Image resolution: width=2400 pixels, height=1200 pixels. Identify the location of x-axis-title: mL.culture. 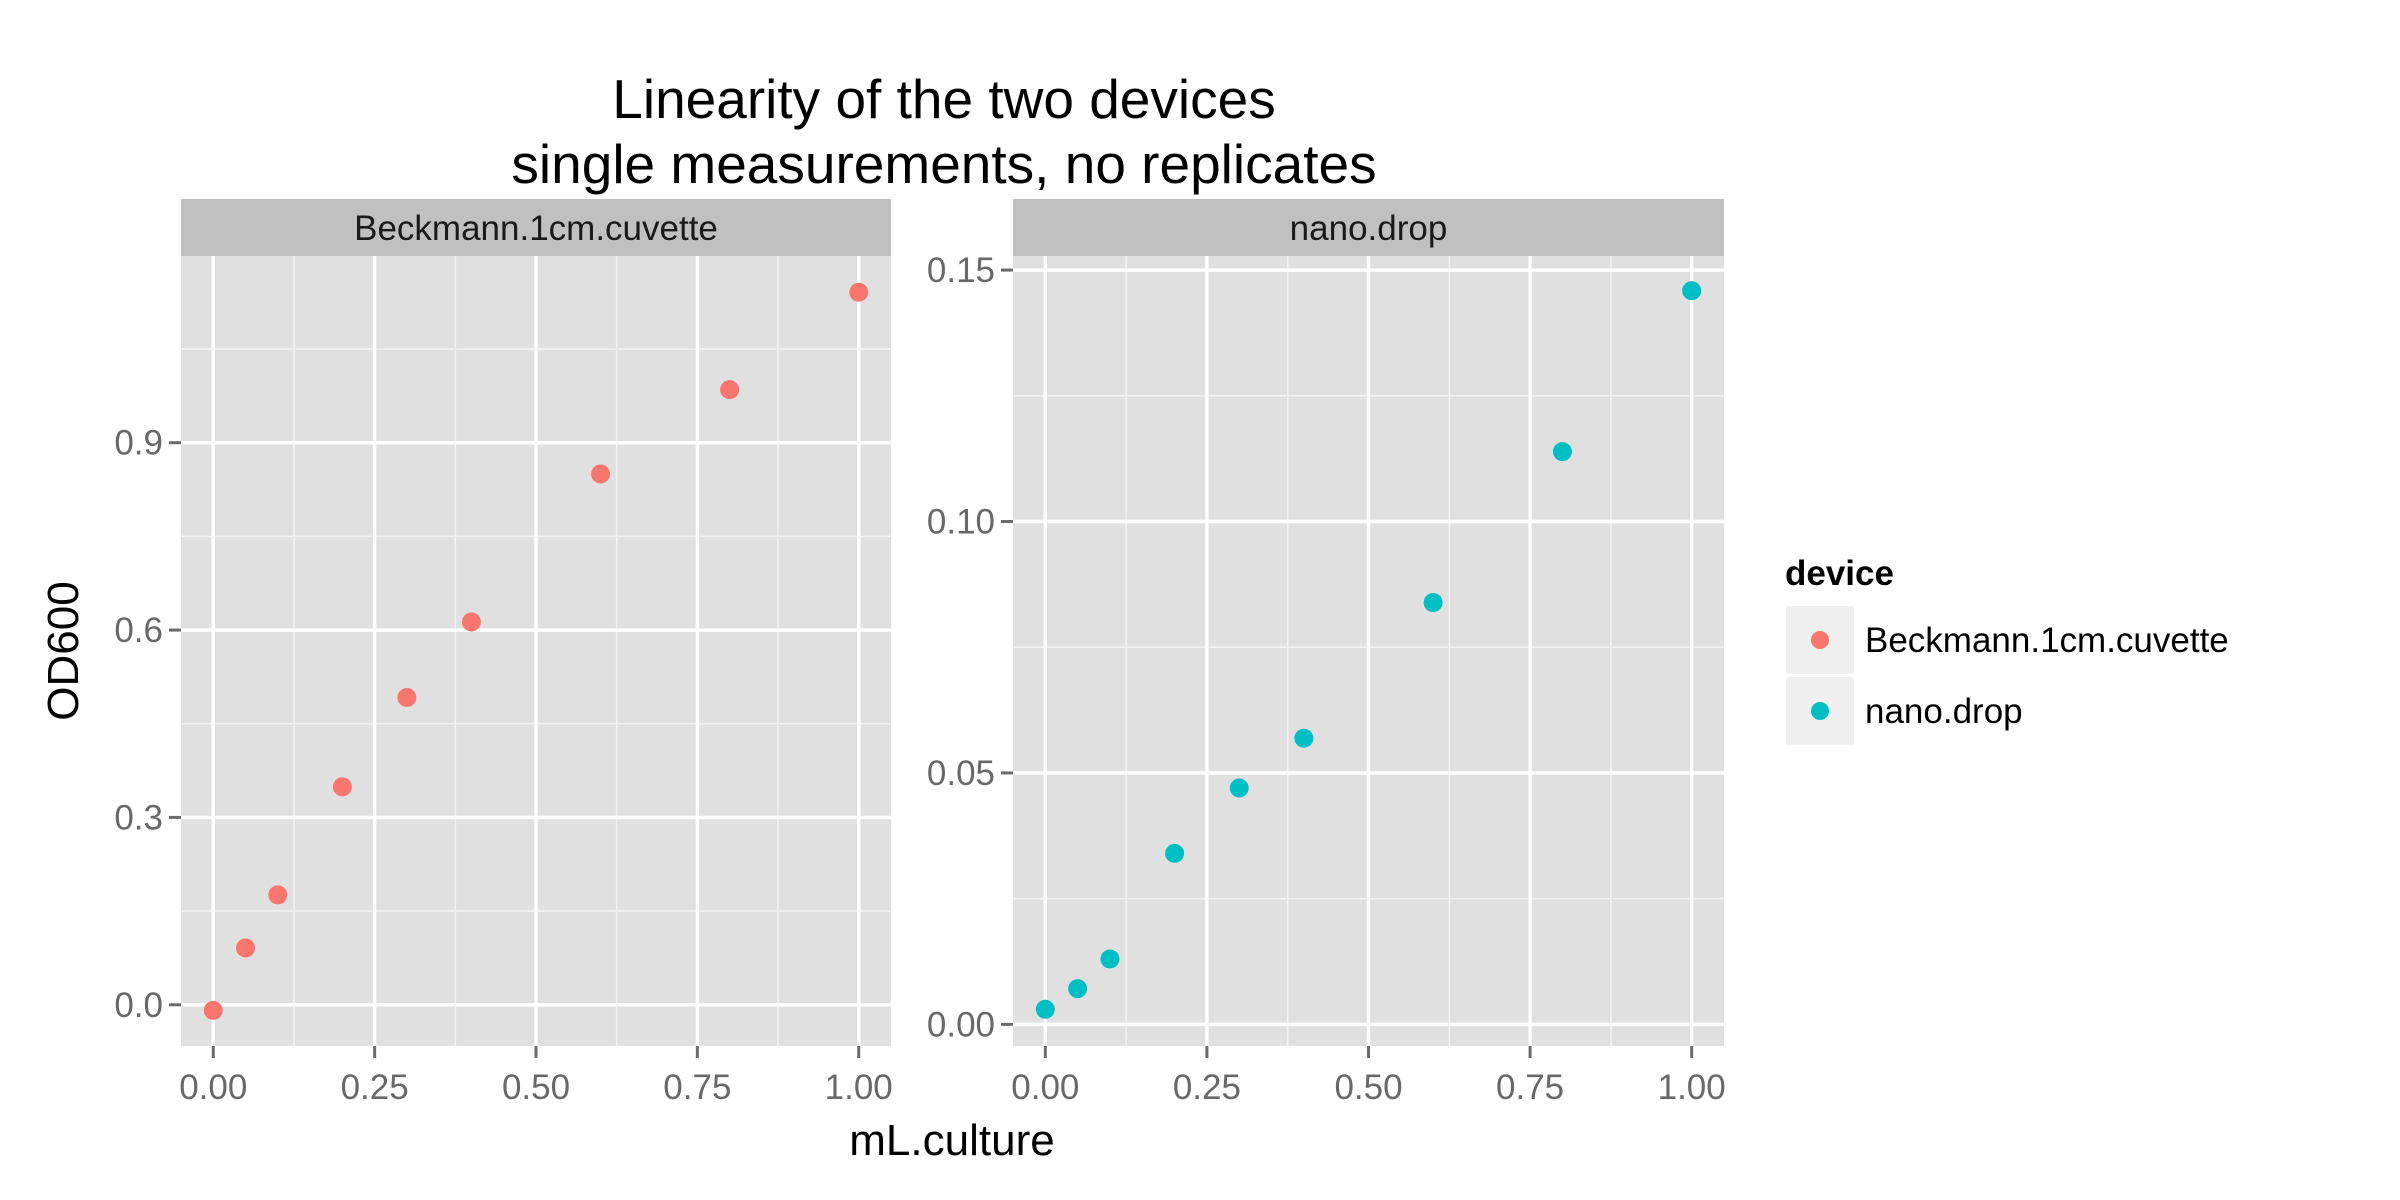
(951, 1140).